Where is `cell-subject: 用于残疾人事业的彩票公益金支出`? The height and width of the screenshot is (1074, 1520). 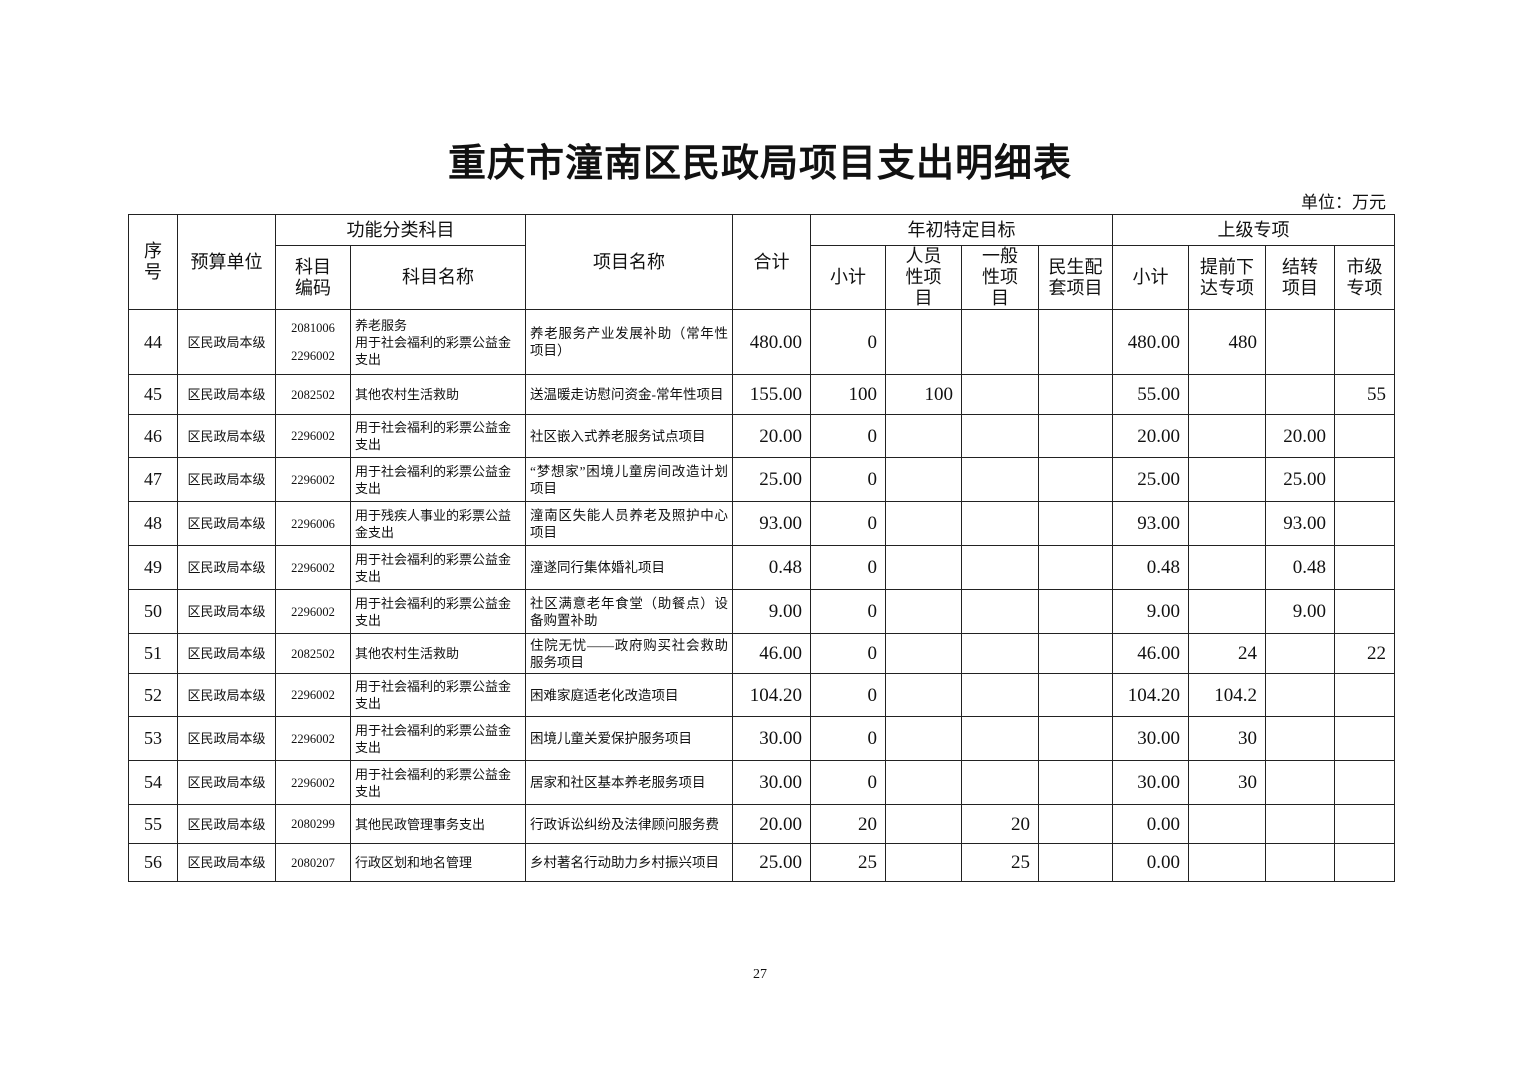
cell-subject: 用于残疾人事业的彩票公益金支出 is located at coordinates (438, 523).